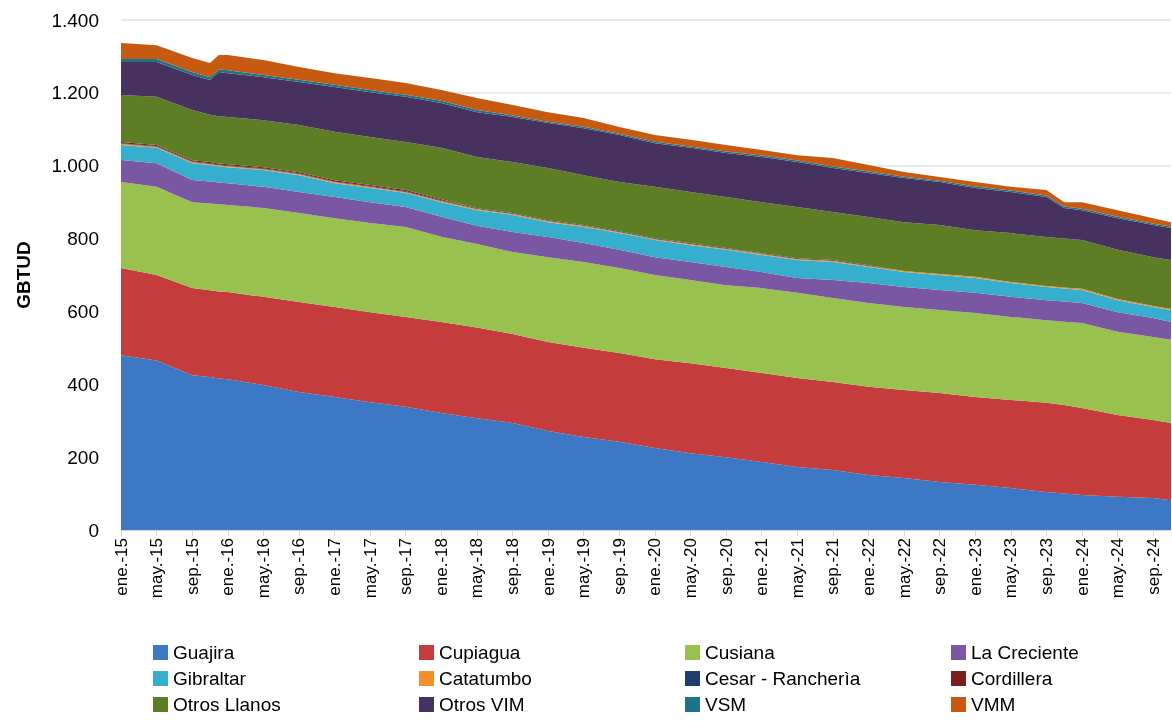  What do you see at coordinates (93, 530) in the screenshot?
I see `y-tick-label: 0` at bounding box center [93, 530].